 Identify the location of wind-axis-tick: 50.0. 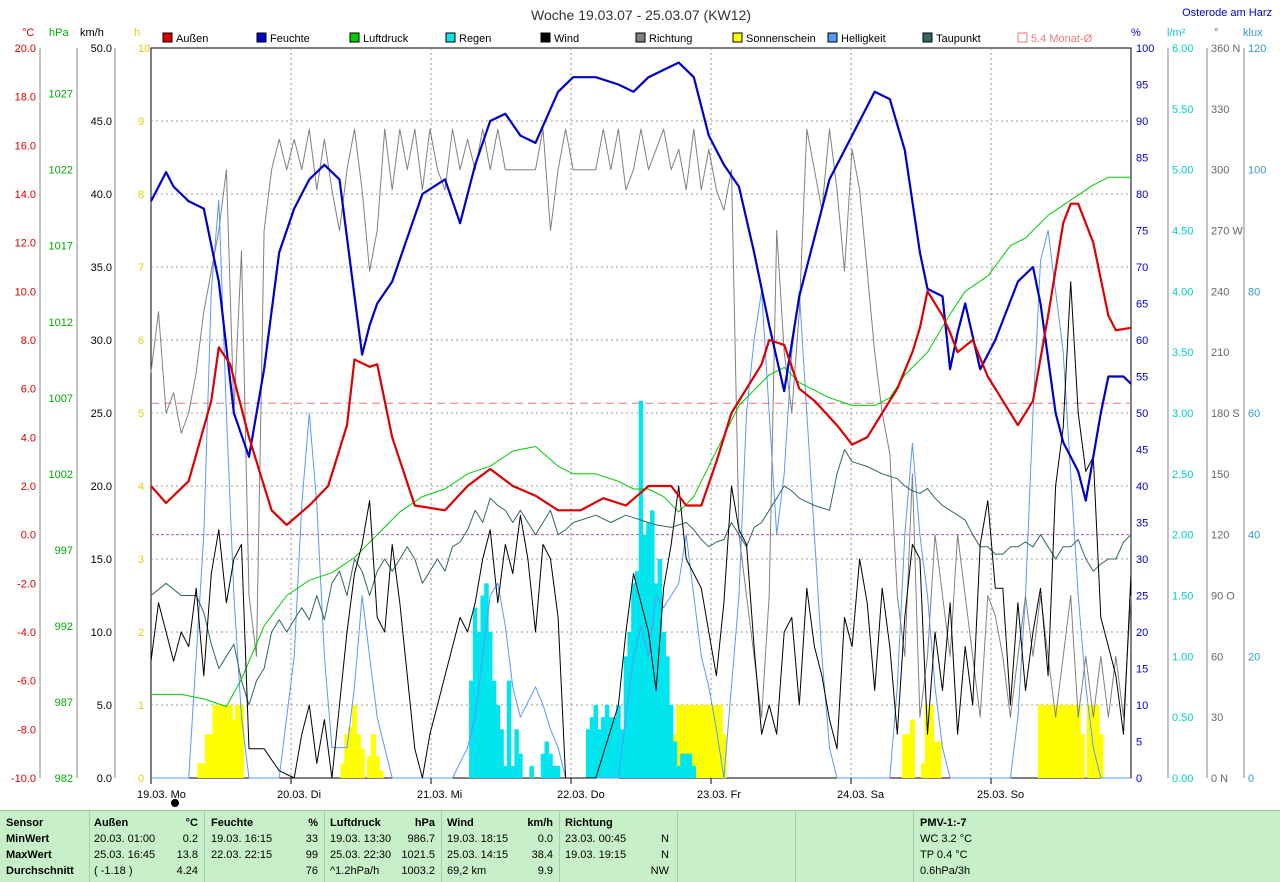
(101, 49).